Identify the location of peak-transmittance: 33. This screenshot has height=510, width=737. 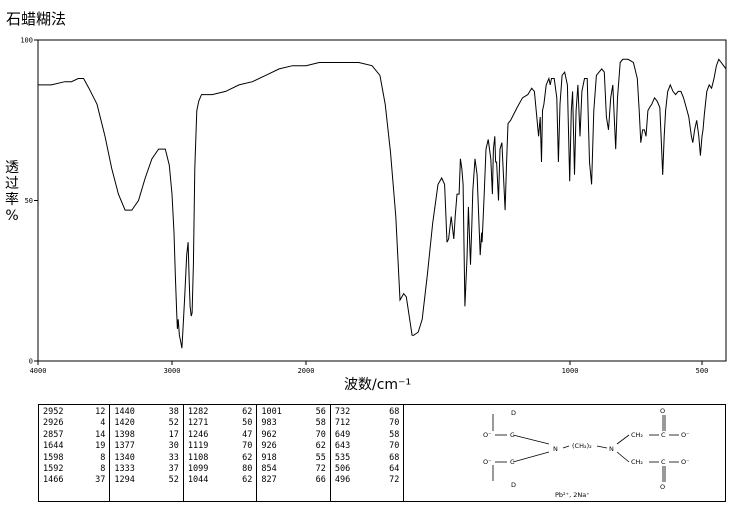
(173, 457).